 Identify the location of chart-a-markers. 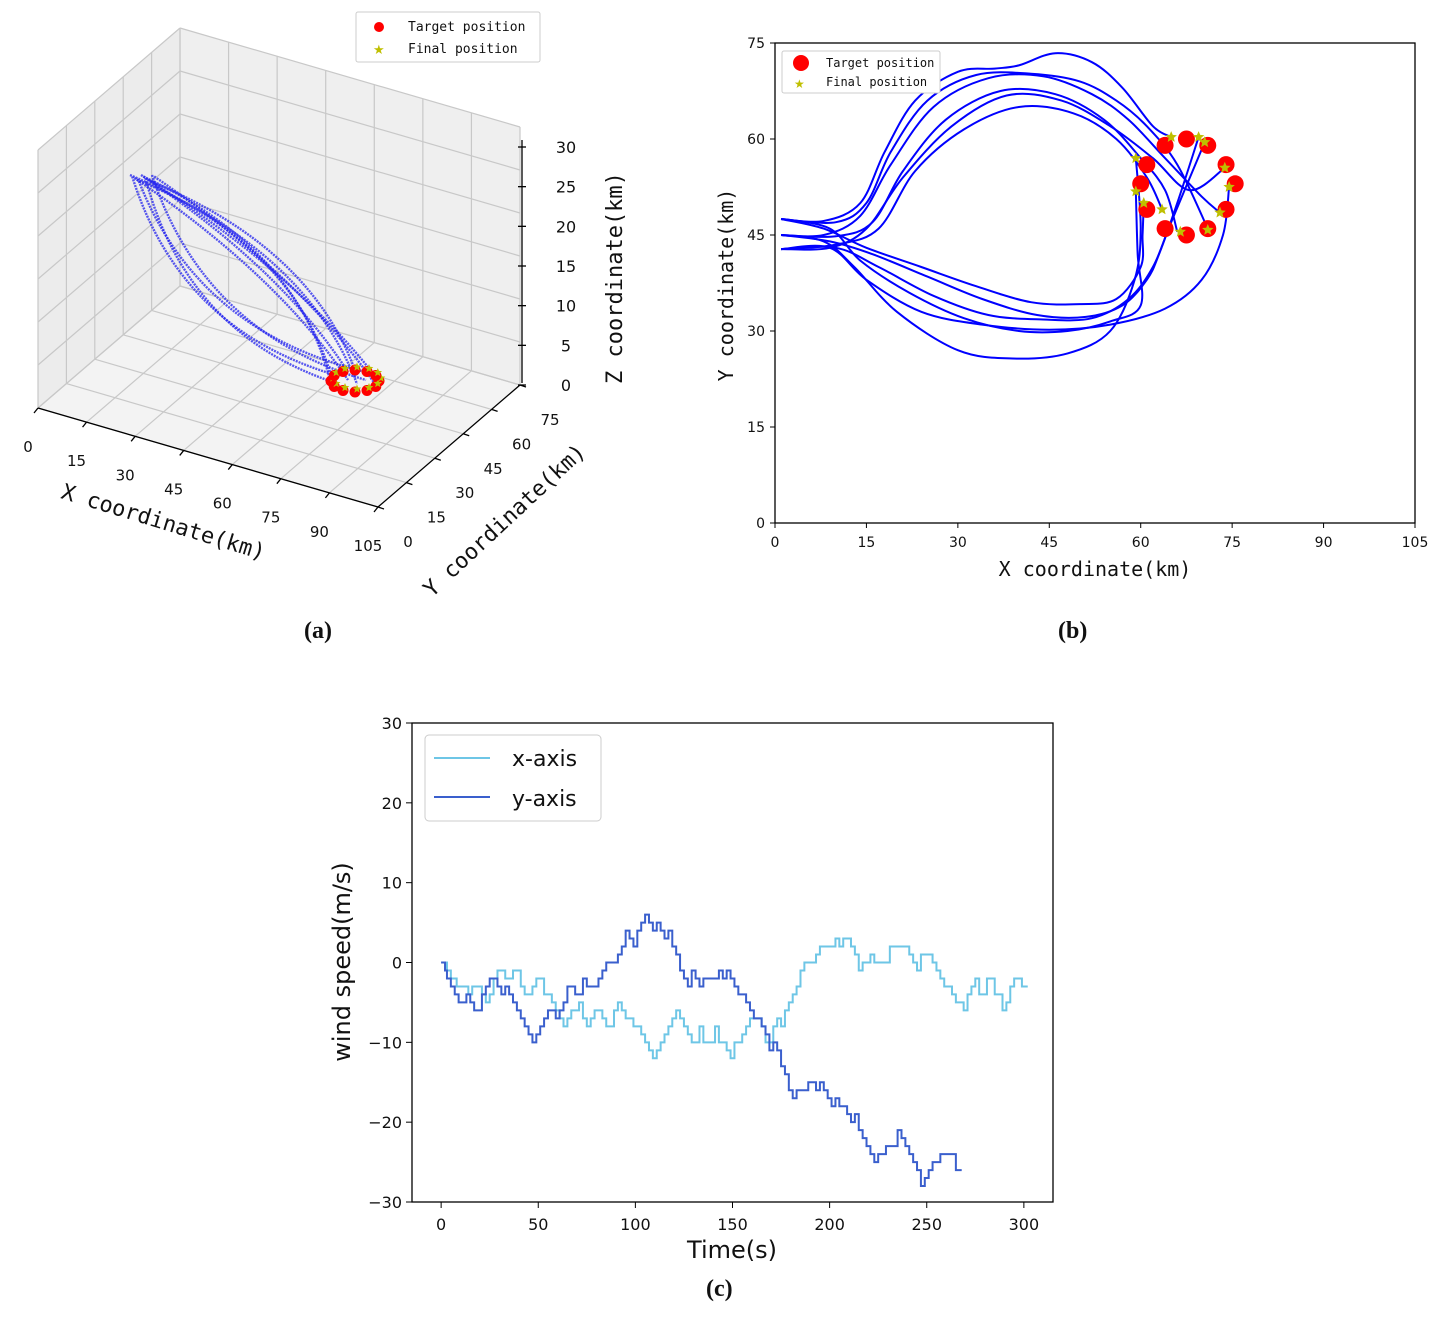
(355, 380).